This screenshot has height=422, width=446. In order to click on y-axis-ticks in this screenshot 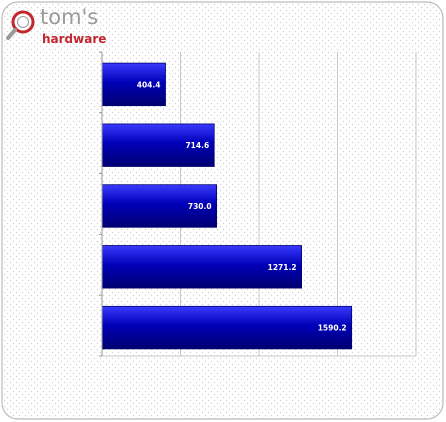, I will do `click(100, 204)`.